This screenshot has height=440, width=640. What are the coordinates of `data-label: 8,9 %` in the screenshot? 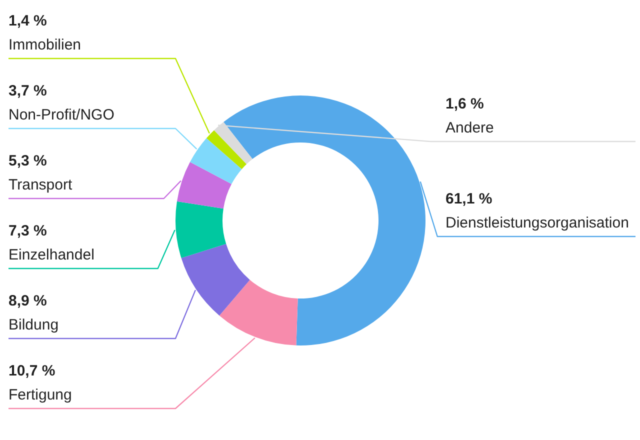 It's located at (27, 301).